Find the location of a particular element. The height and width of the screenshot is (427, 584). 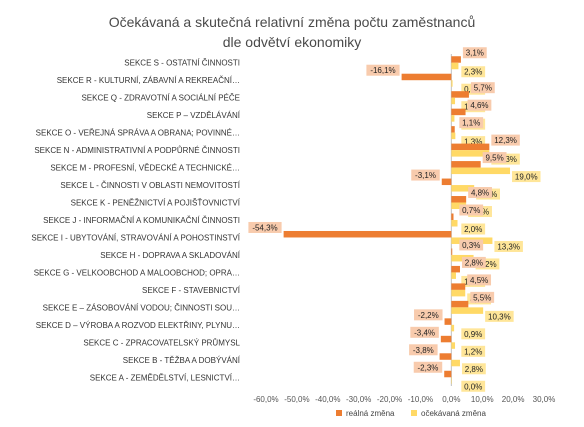

legend-label-expected: očekávaná změna is located at coordinates (453, 413).